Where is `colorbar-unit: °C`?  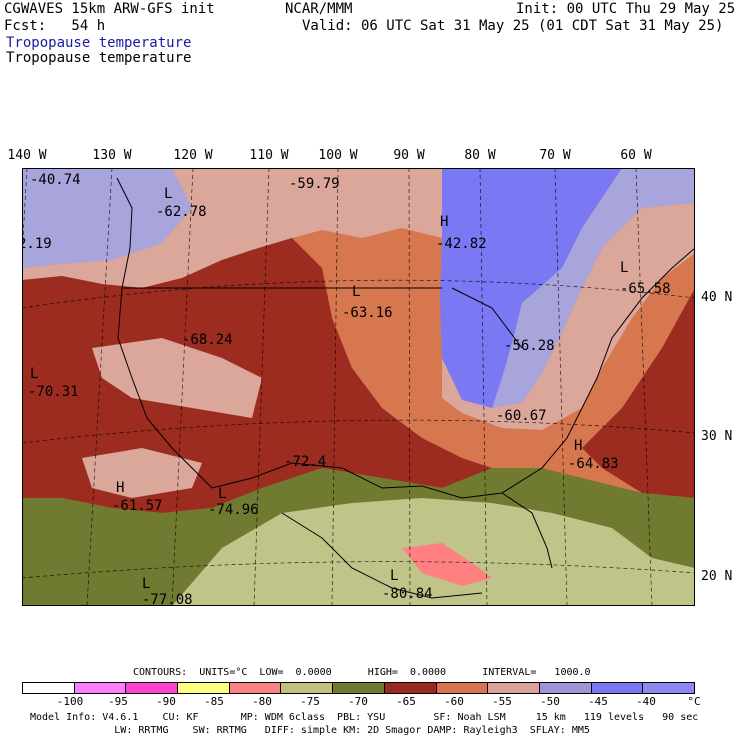 colorbar-unit: °C is located at coordinates (694, 701).